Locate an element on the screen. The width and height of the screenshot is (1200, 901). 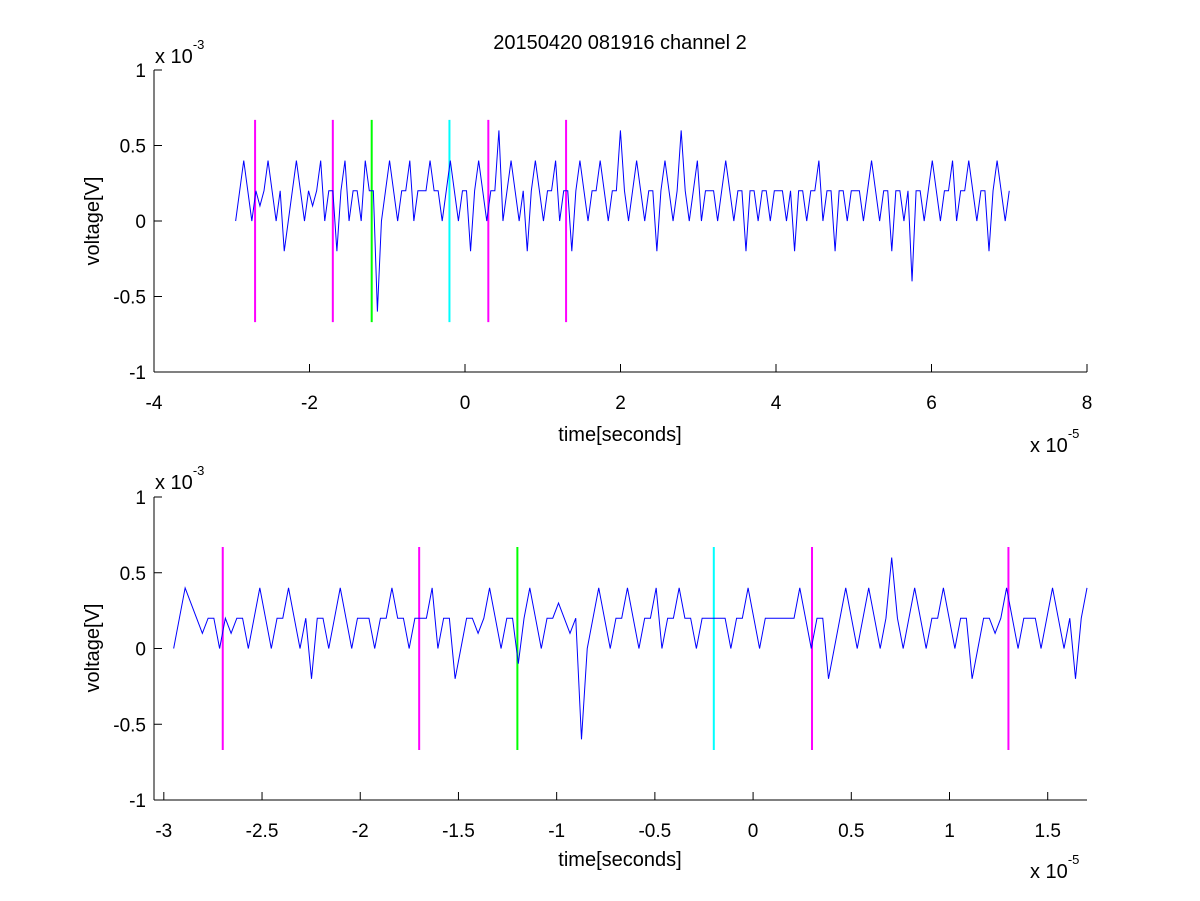
bottom-x-tick-label-2: -2.5 is located at coordinates (262, 831).